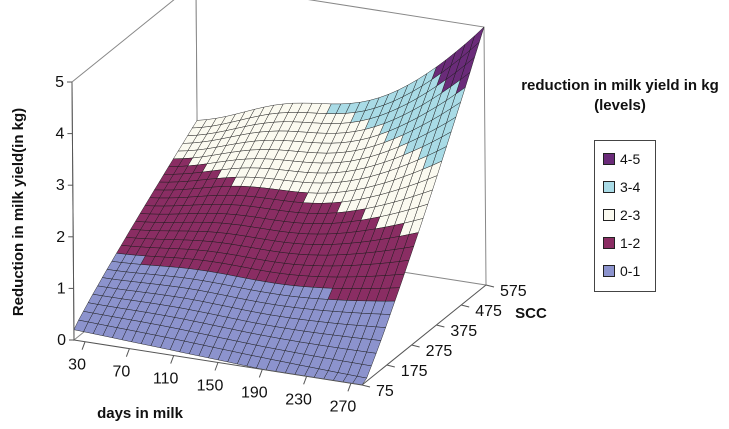  I want to click on legend-item: 0-1, so click(621, 271).